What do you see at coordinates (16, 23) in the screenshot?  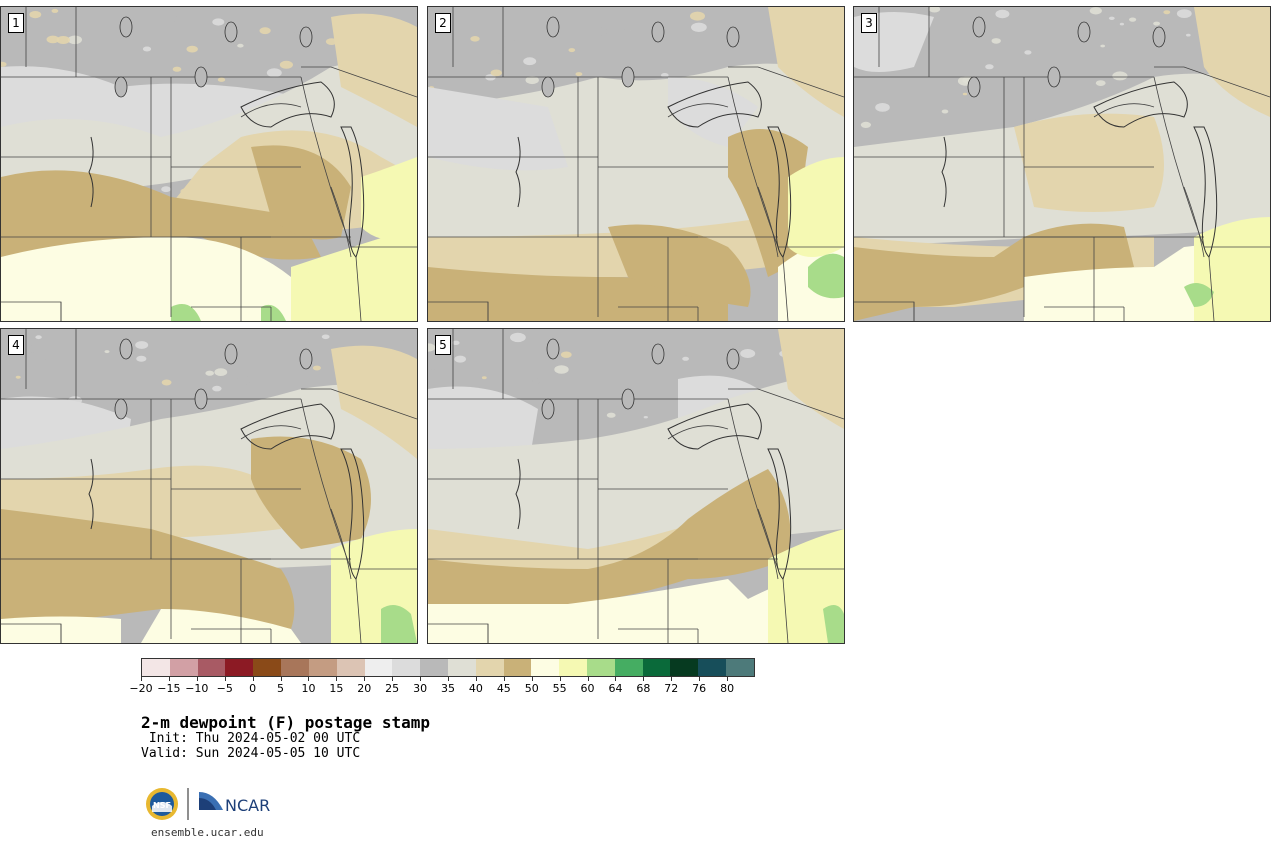 I see `panel-label: 1` at bounding box center [16, 23].